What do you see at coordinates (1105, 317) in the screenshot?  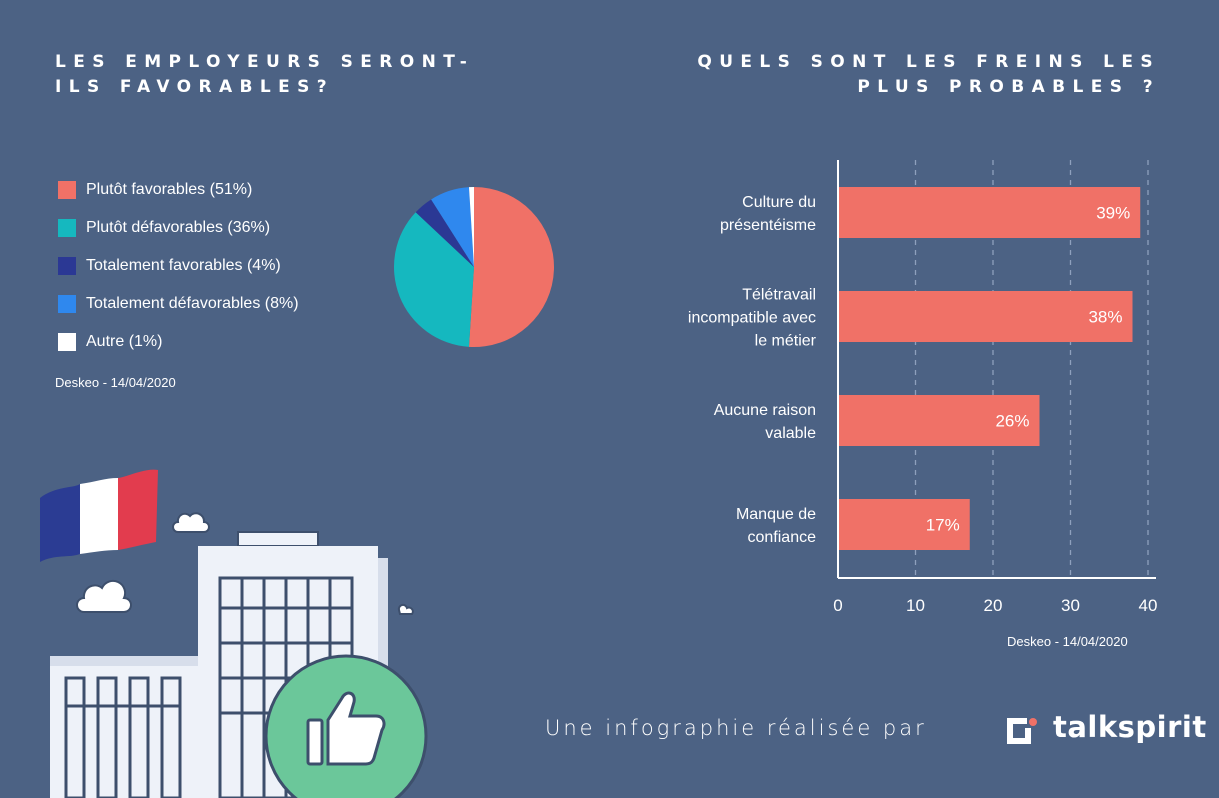 I see `bar-value-label: 38%` at bounding box center [1105, 317].